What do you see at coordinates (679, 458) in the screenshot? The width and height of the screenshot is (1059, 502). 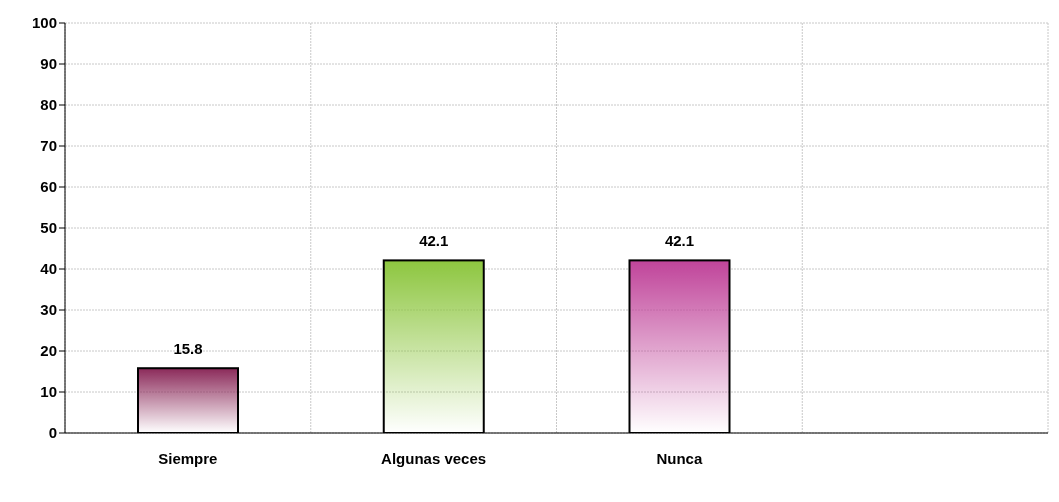 I see `x-tick-label: Nunca` at bounding box center [679, 458].